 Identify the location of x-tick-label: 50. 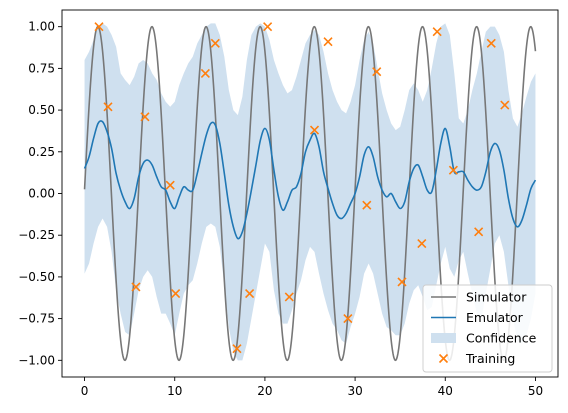
(535, 391).